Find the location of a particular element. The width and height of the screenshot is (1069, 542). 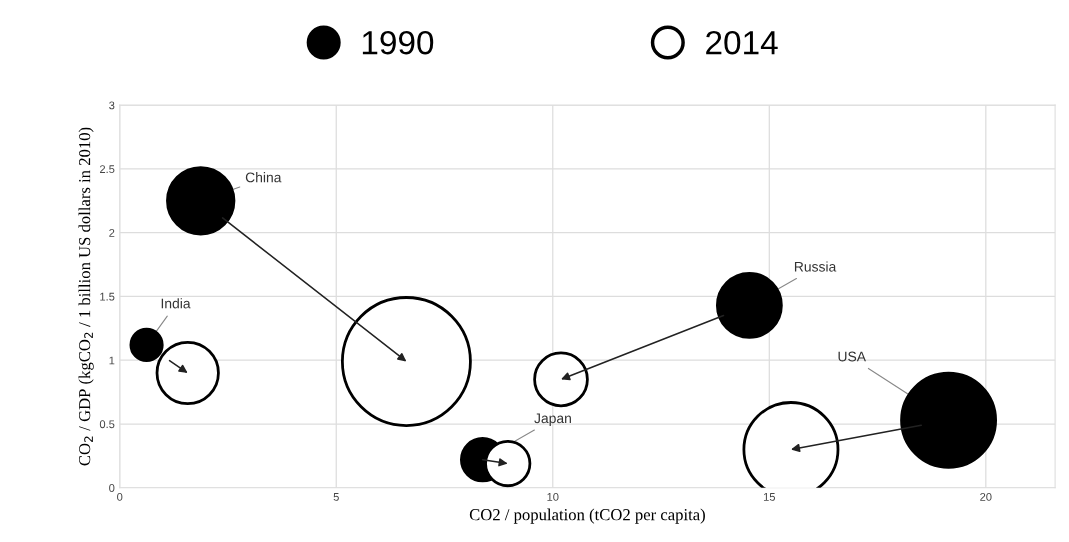

y-tick-label: 1 is located at coordinates (112, 360).